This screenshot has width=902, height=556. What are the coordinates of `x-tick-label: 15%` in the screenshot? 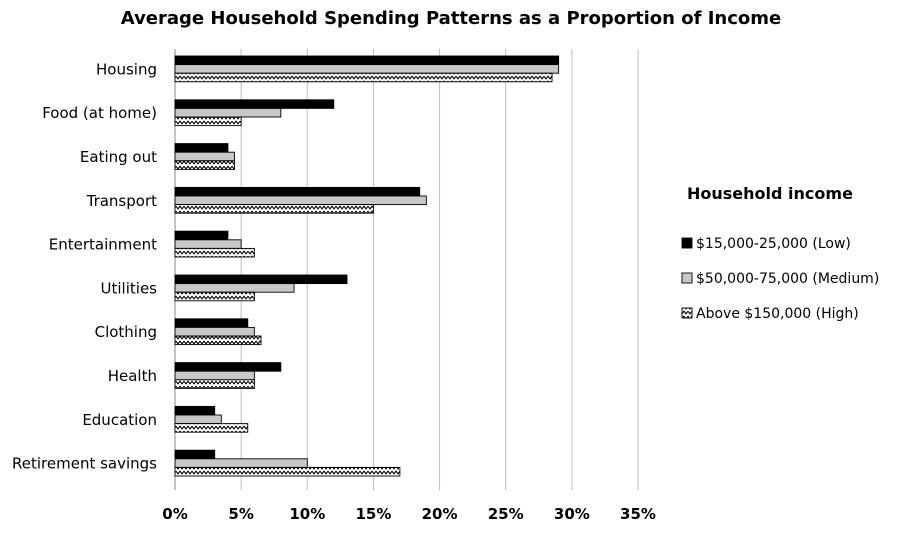 It's located at (373, 514).